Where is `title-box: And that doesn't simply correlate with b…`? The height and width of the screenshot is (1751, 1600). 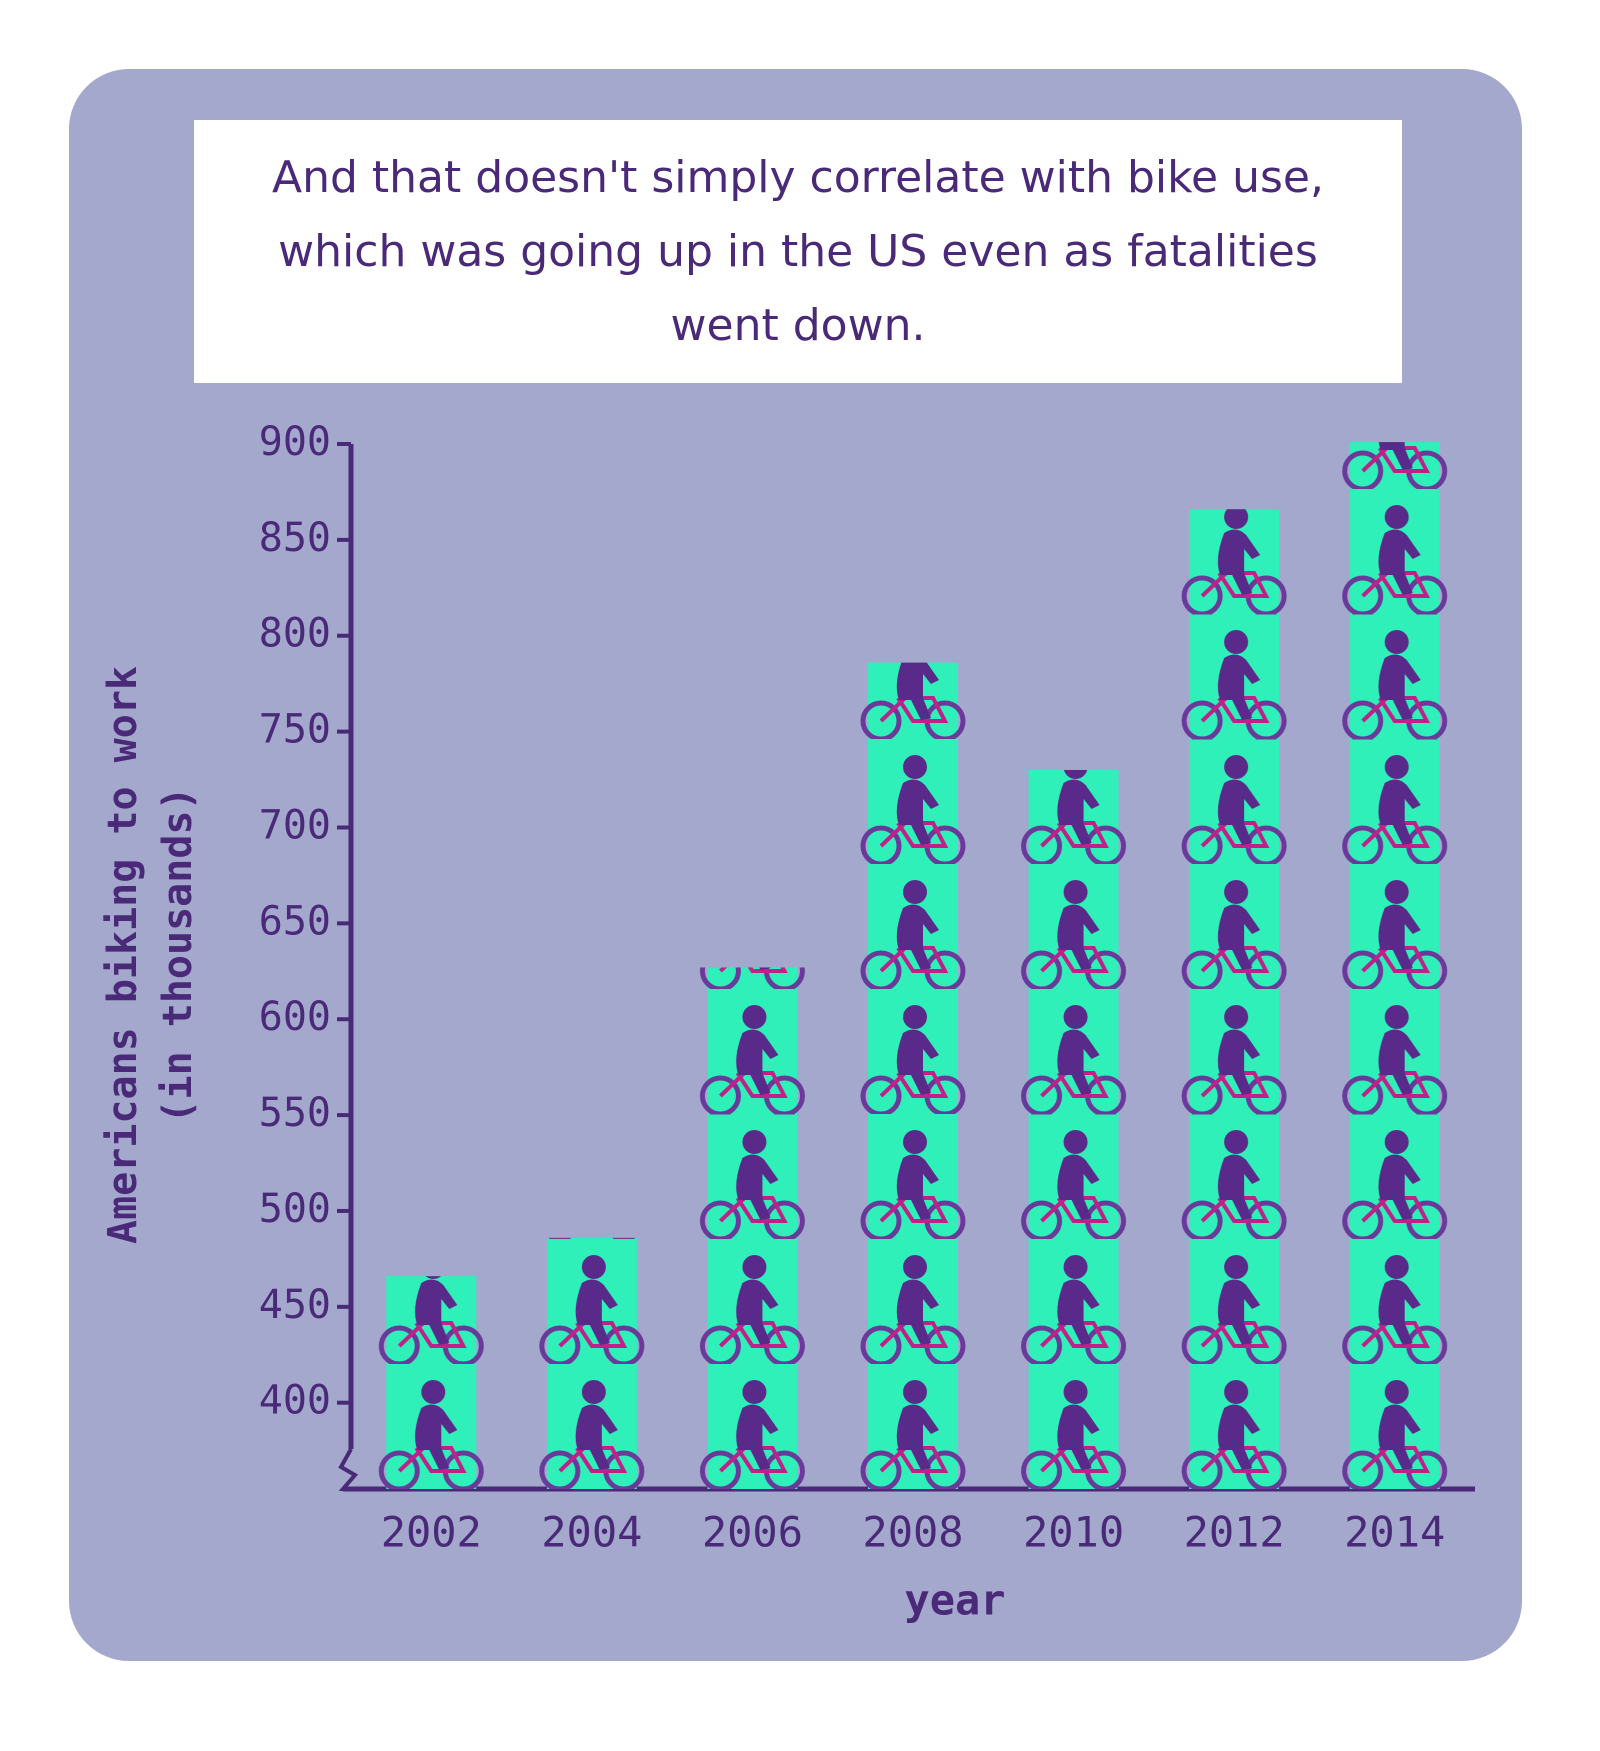
title-box: And that doesn't simply correlate with b… is located at coordinates (798, 251).